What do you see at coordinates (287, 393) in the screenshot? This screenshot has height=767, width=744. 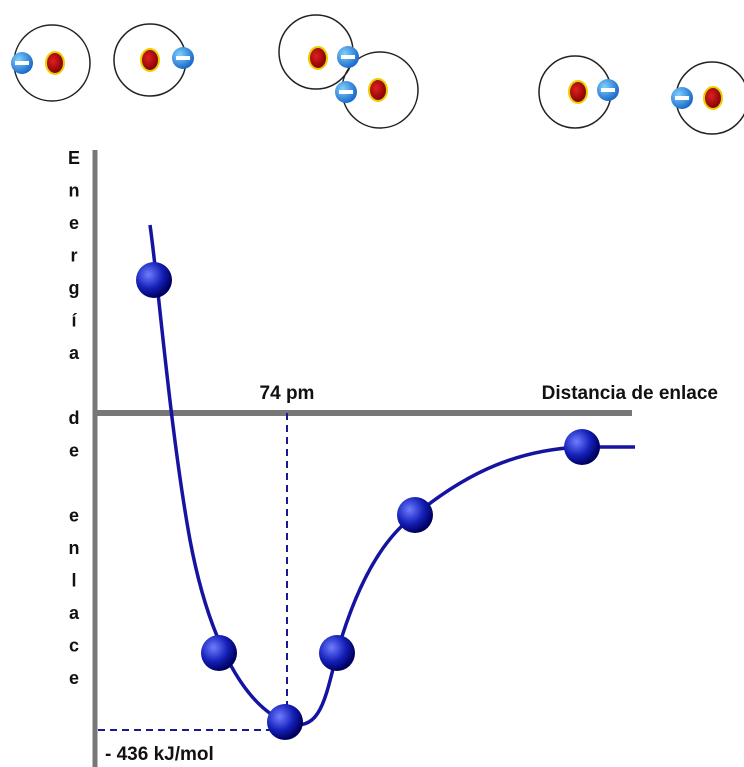 I see `bond-length: 74 pm` at bounding box center [287, 393].